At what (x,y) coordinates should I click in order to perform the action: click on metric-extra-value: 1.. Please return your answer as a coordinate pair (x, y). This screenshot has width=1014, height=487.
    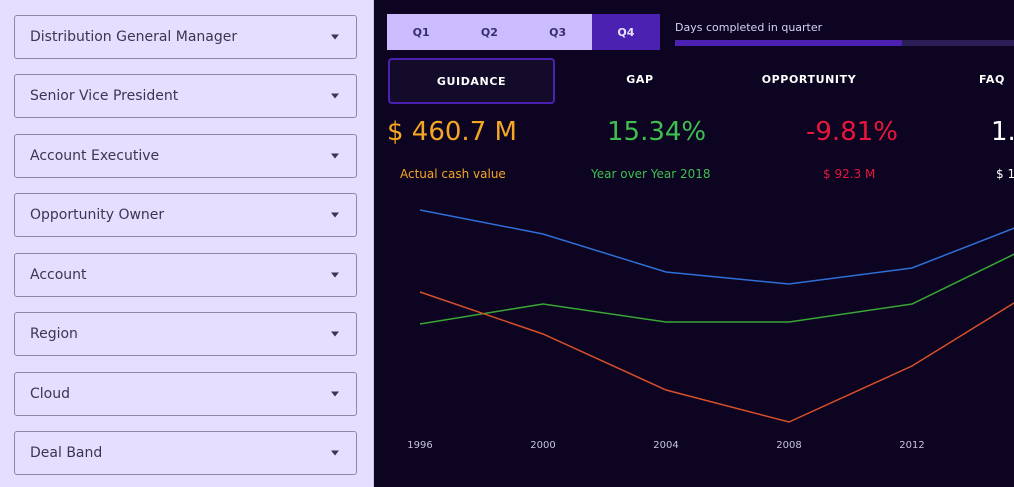
    Looking at the image, I should click on (1002, 132).